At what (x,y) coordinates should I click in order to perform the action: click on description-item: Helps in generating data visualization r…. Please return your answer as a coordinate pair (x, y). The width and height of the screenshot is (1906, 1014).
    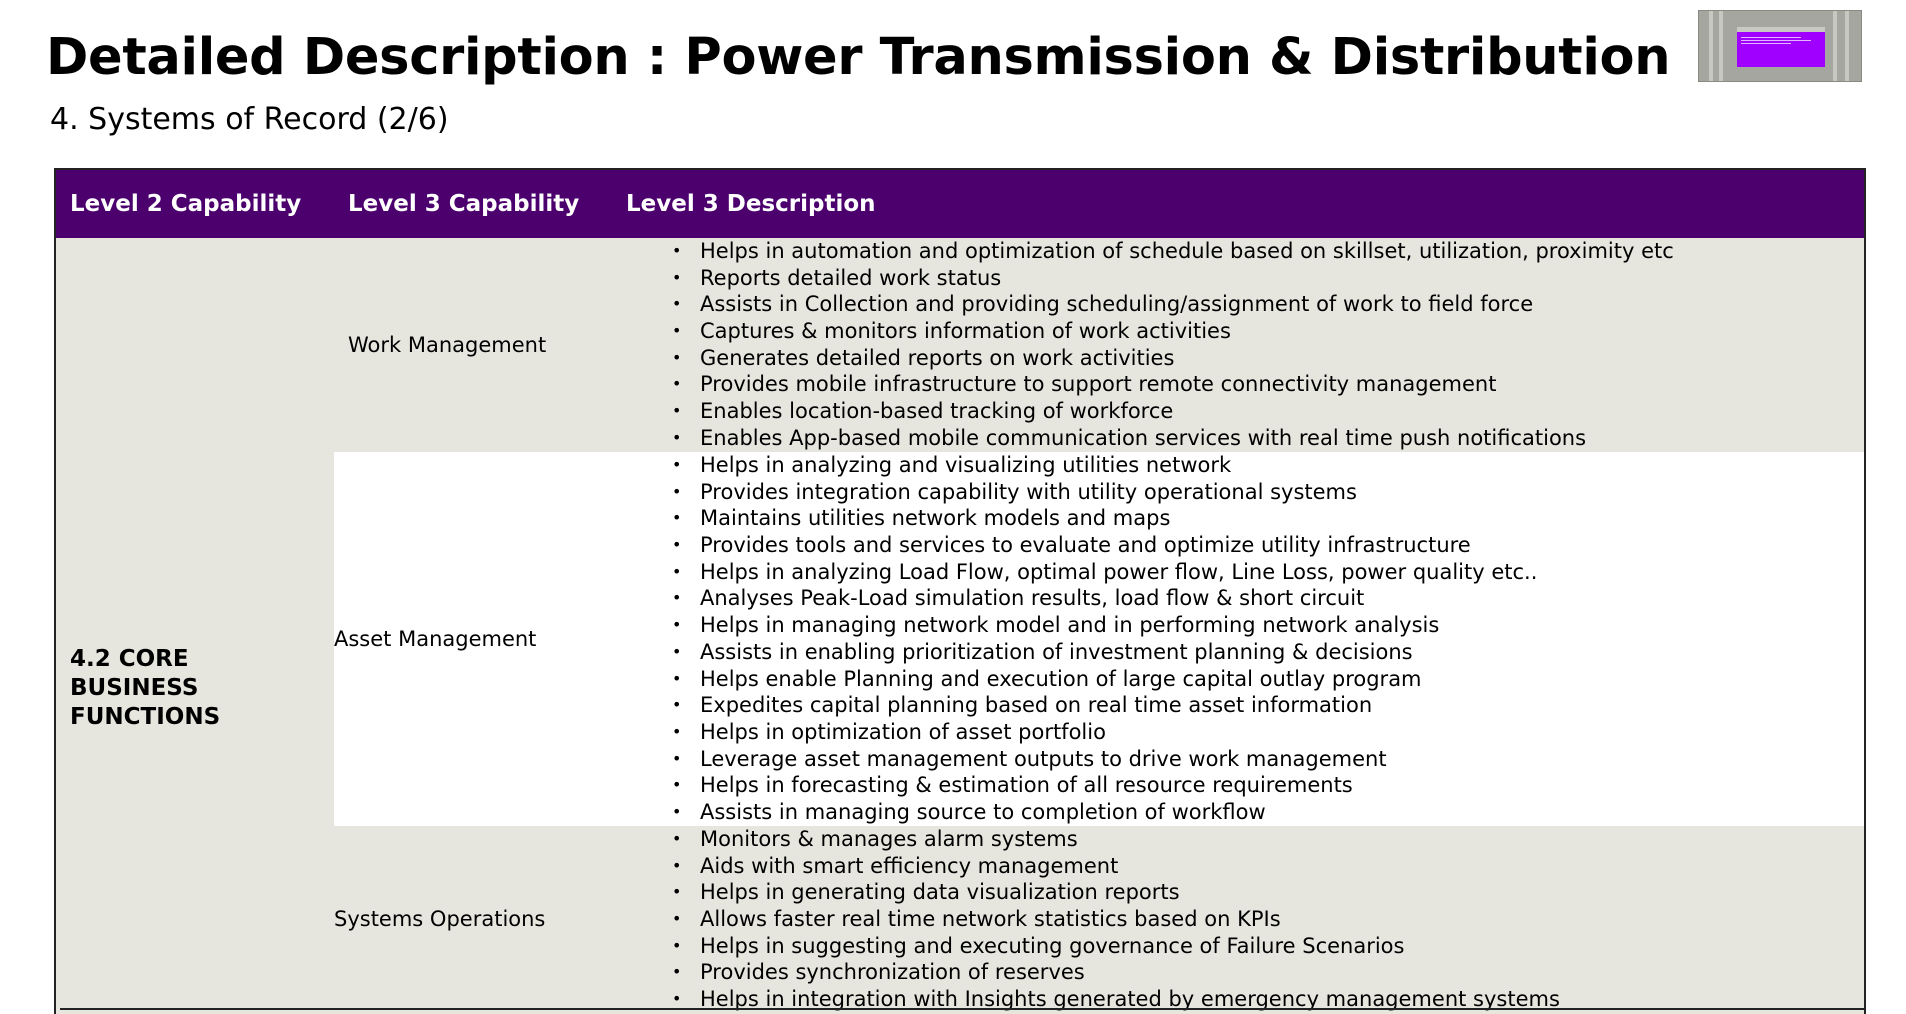
    Looking at the image, I should click on (1116, 892).